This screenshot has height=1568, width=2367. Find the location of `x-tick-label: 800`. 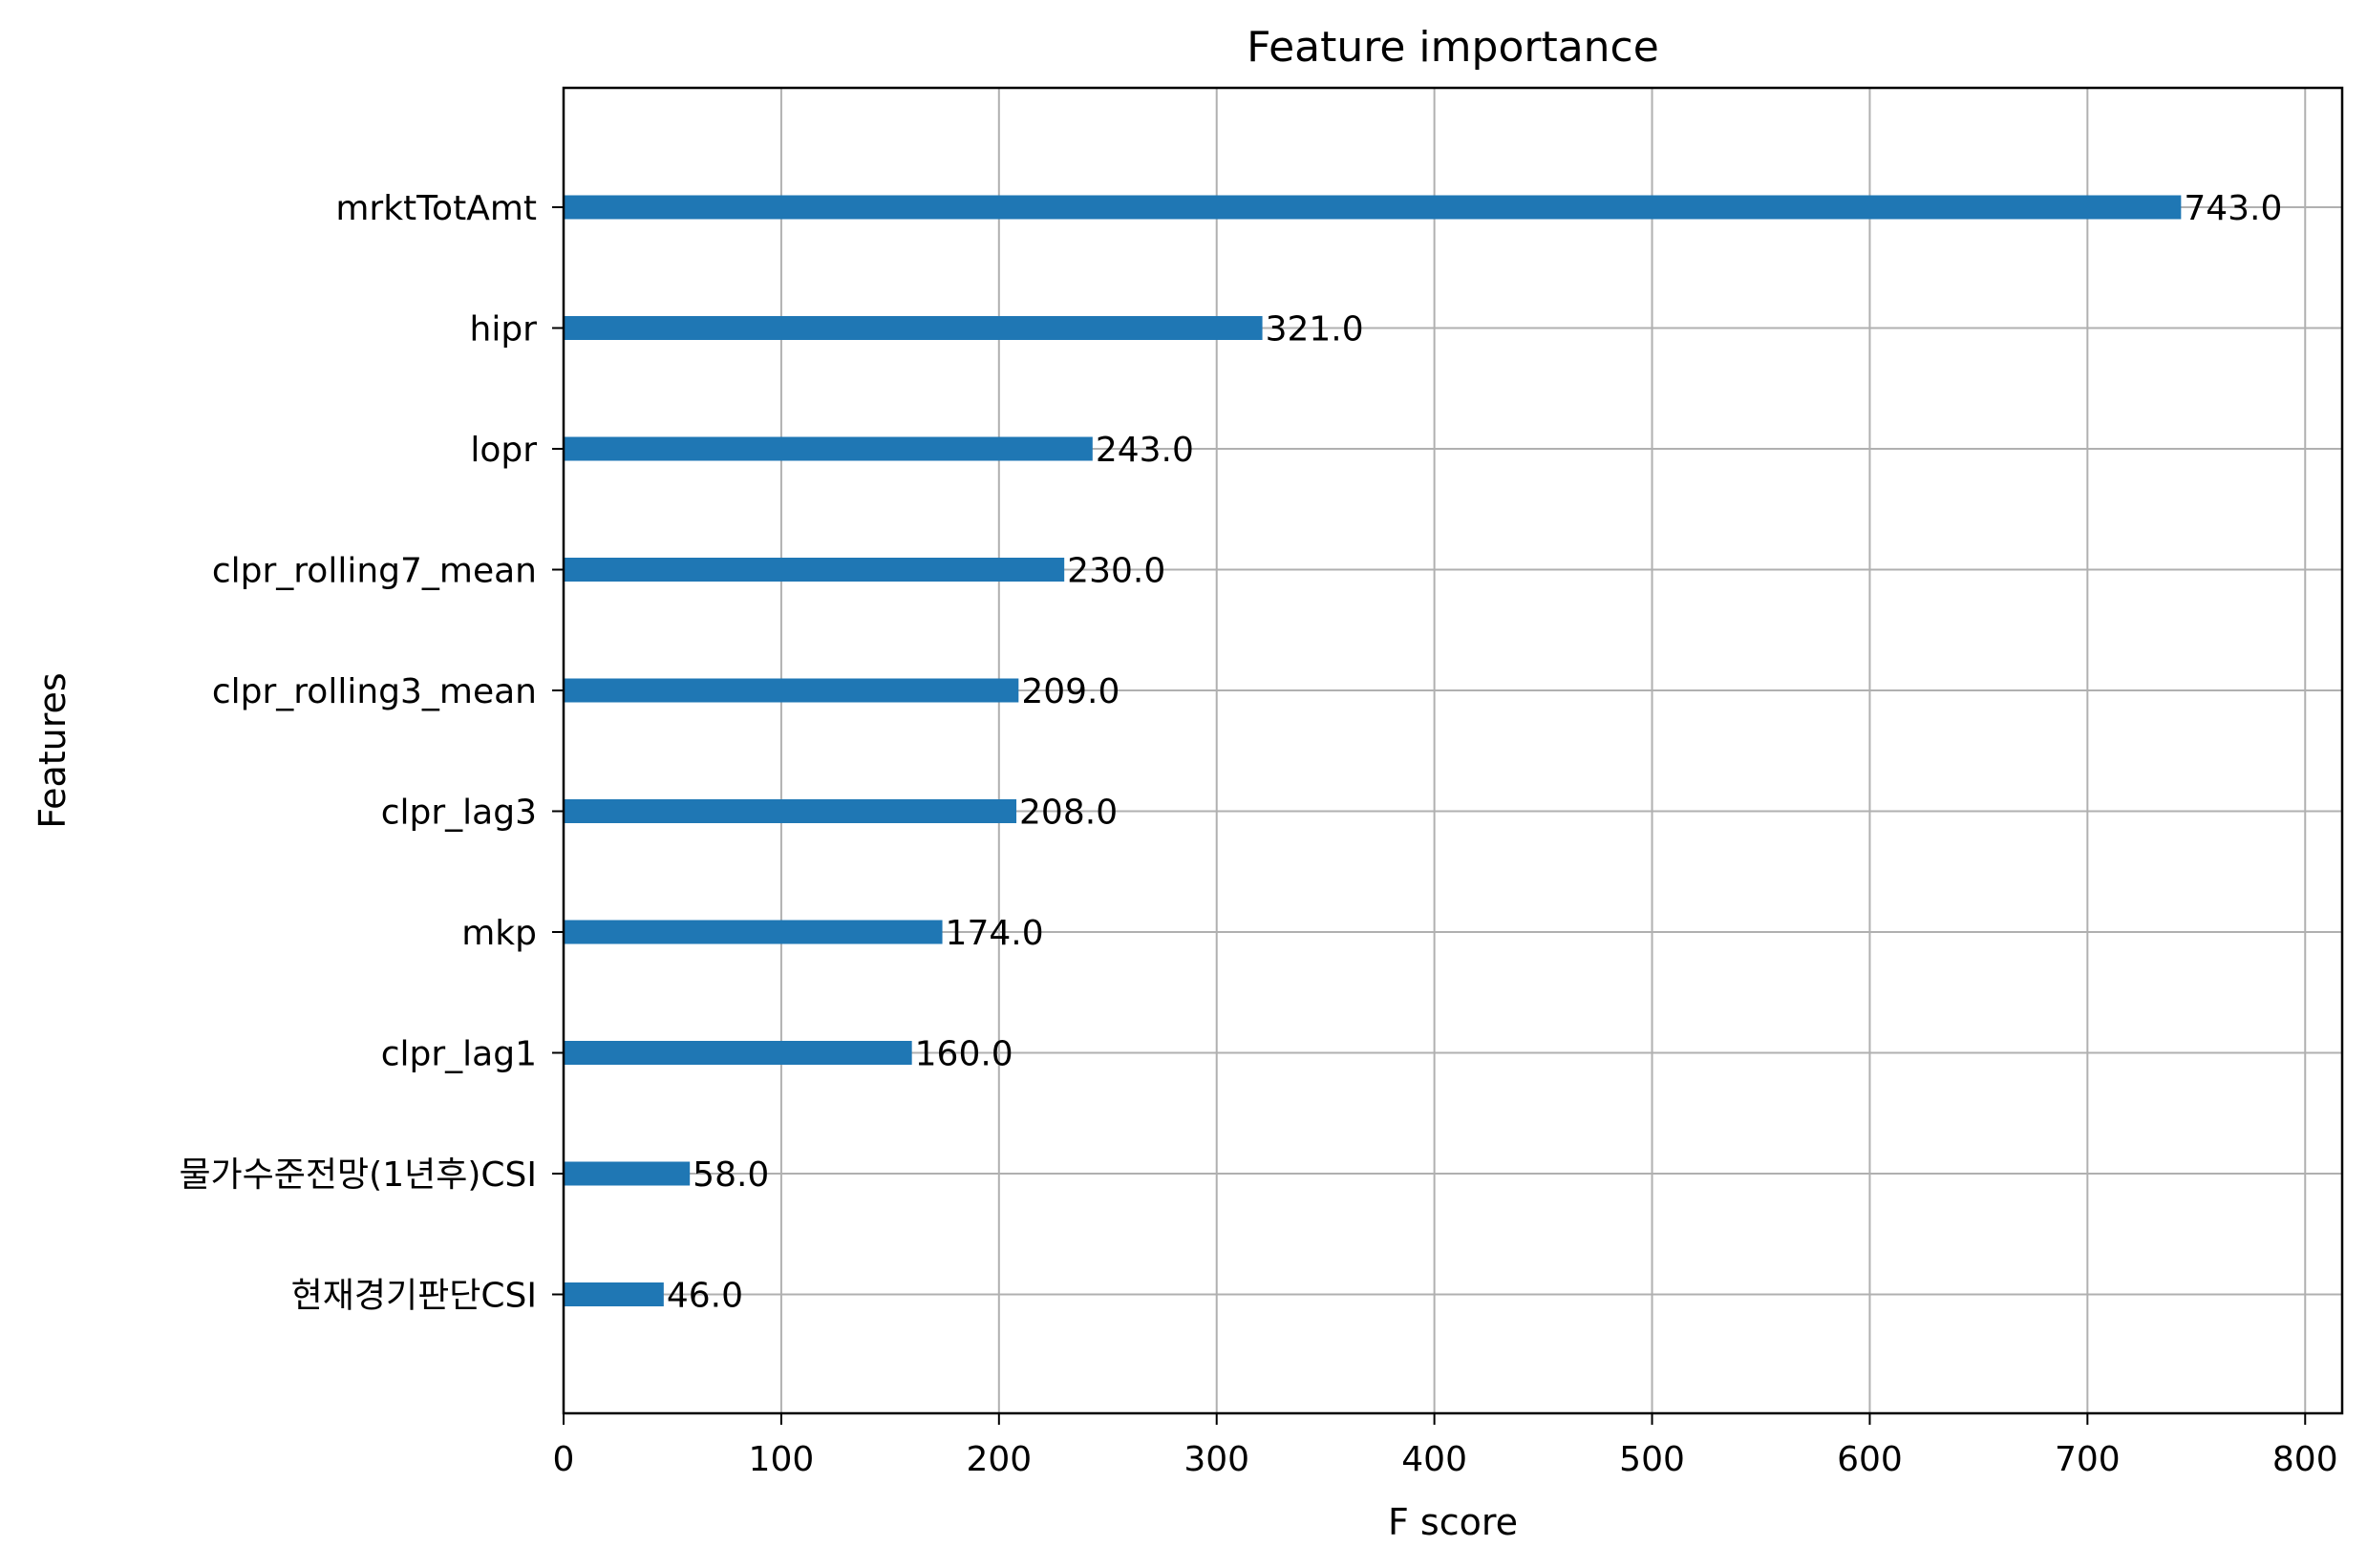

x-tick-label: 800 is located at coordinates (2305, 1459).